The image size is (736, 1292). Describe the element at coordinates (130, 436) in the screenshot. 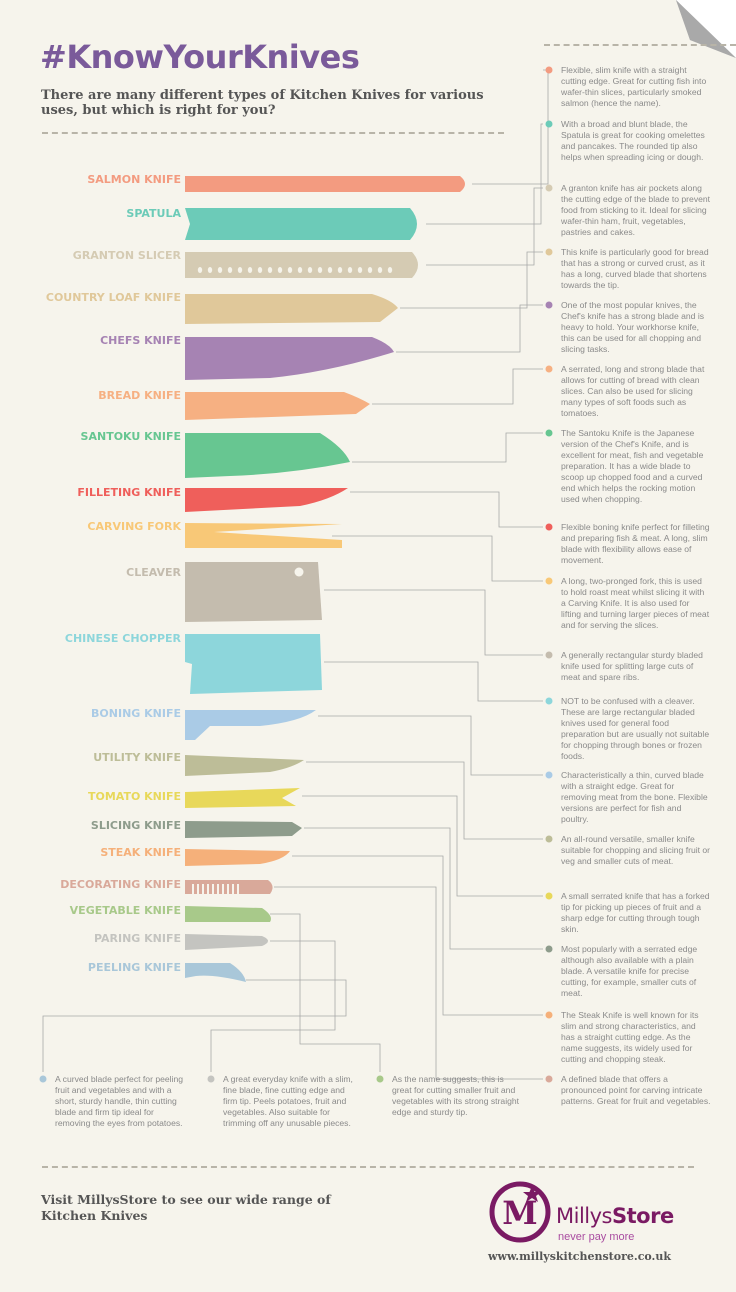

I see `knife-label: SANTOKU KNIFE` at that location.